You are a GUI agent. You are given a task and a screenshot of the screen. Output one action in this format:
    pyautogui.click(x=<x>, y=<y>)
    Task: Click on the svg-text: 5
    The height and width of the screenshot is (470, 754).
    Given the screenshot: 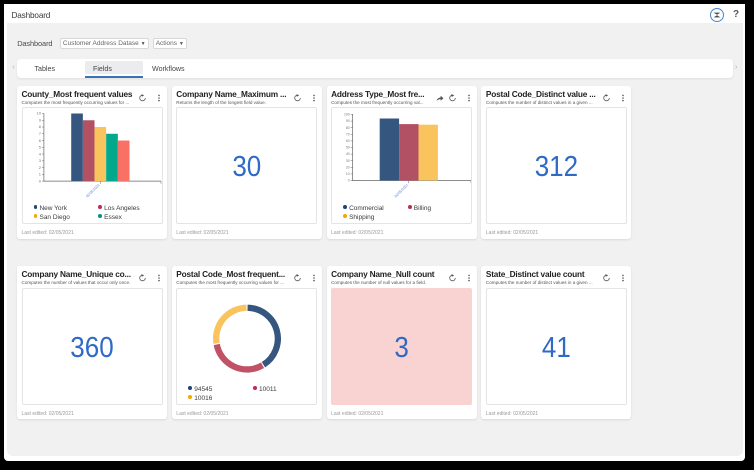 What is the action you would take?
    pyautogui.click(x=39, y=147)
    